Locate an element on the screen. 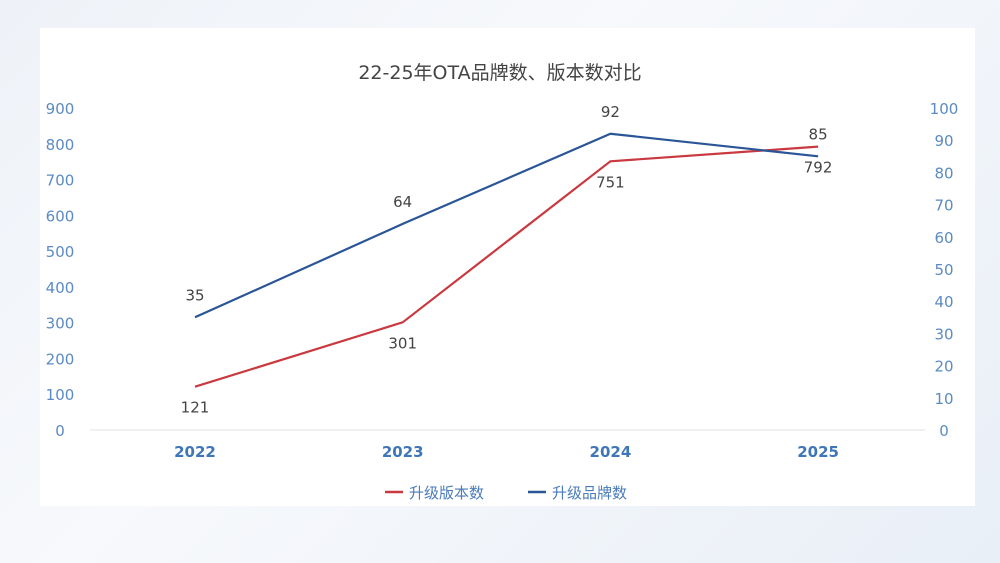  left-axis-tick: 900 is located at coordinates (60, 109).